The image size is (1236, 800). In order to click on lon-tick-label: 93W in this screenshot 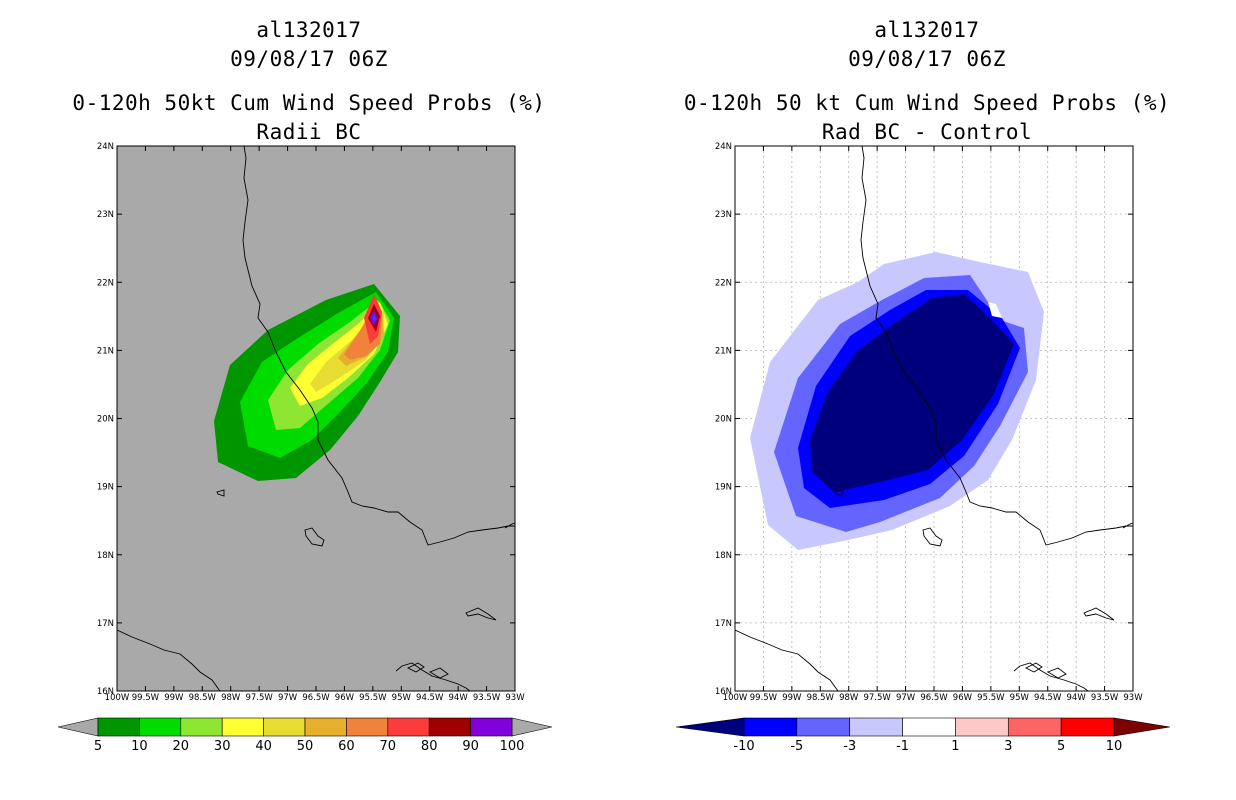, I will do `click(515, 698)`.